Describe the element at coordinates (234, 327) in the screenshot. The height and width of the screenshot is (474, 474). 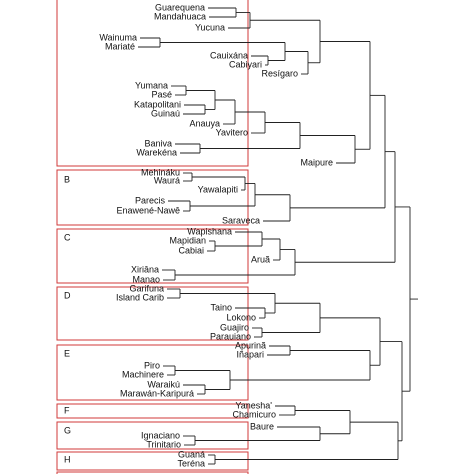
I see `leaf-label: Guajiro` at that location.